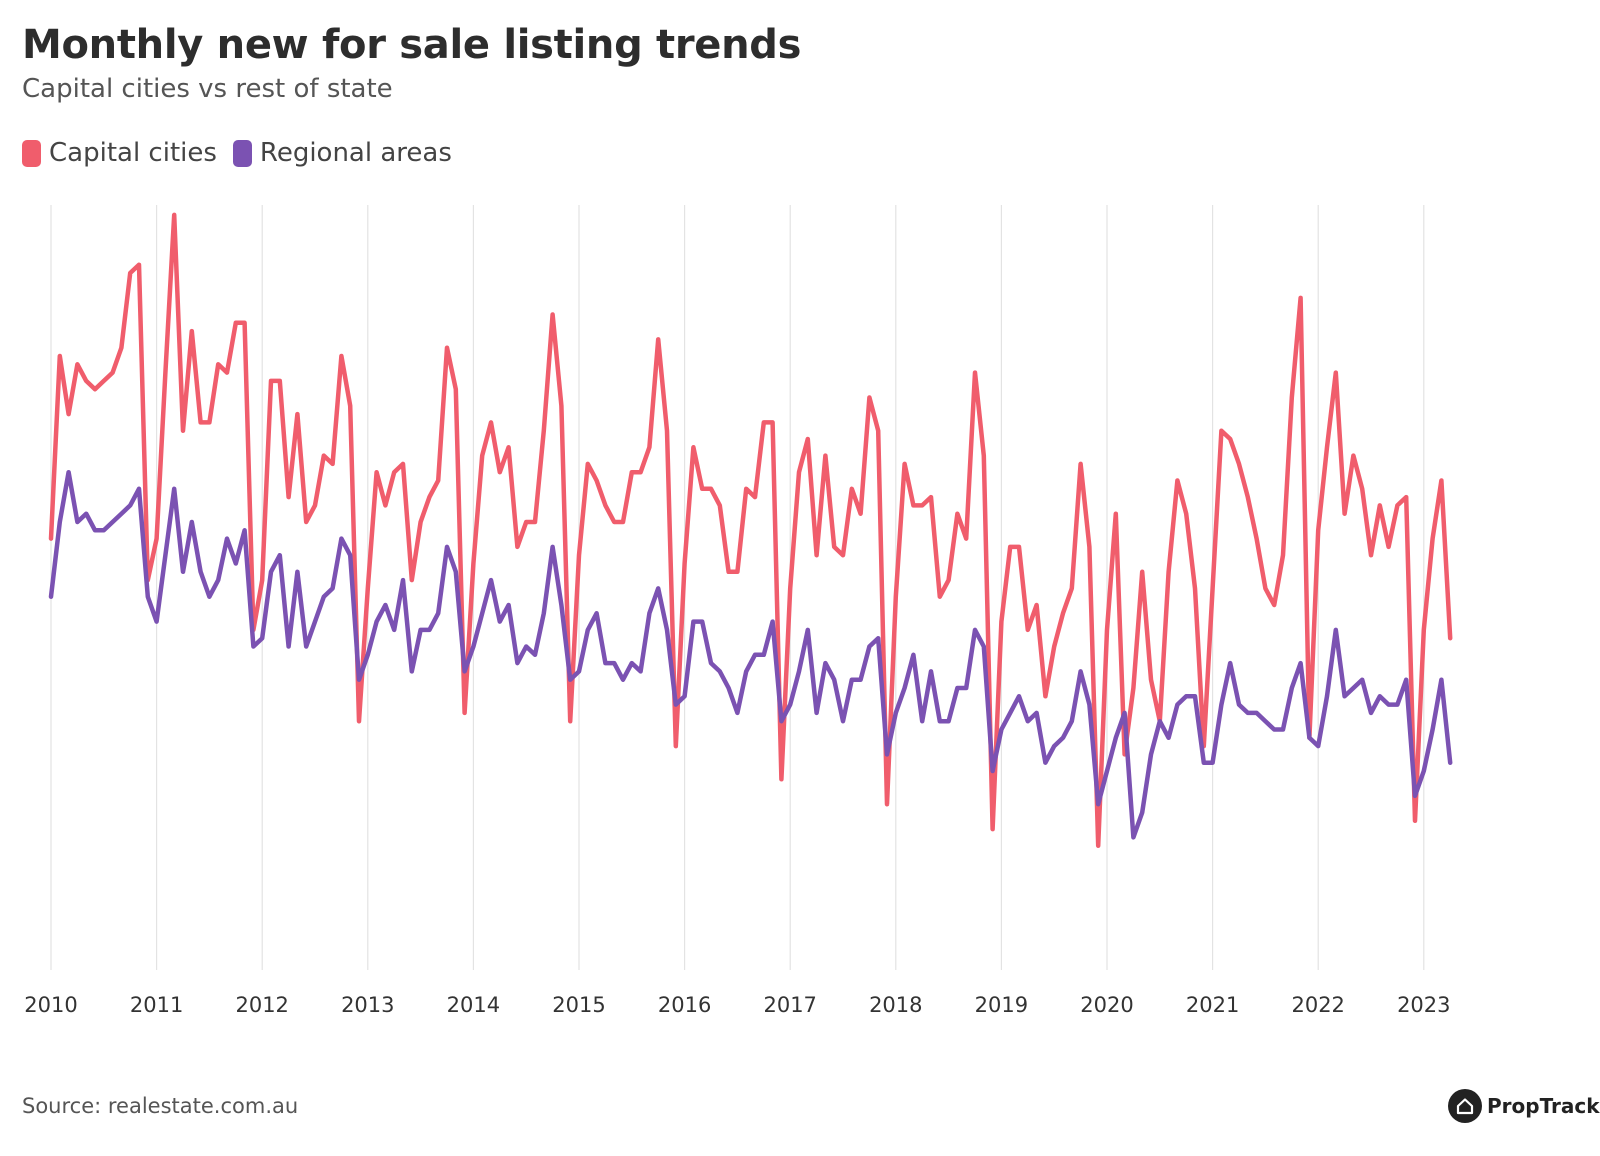  I want to click on x-tick-label-2016: 2016, so click(684, 1005).